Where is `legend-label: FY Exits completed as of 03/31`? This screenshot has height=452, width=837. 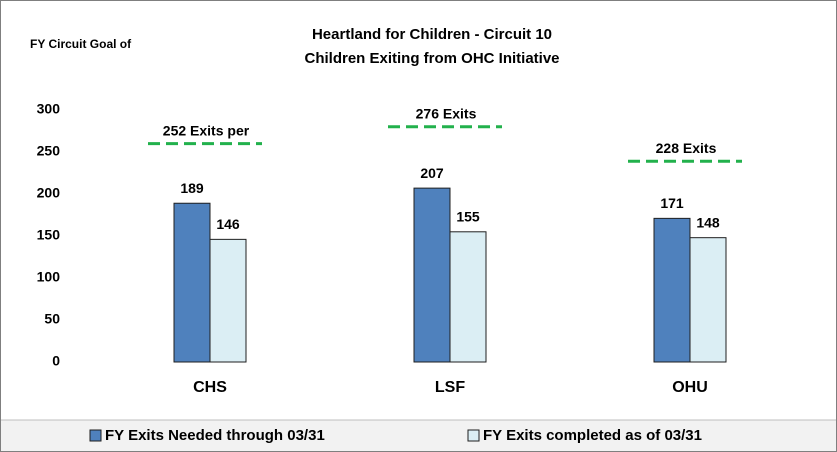
legend-label: FY Exits completed as of 03/31 is located at coordinates (592, 435).